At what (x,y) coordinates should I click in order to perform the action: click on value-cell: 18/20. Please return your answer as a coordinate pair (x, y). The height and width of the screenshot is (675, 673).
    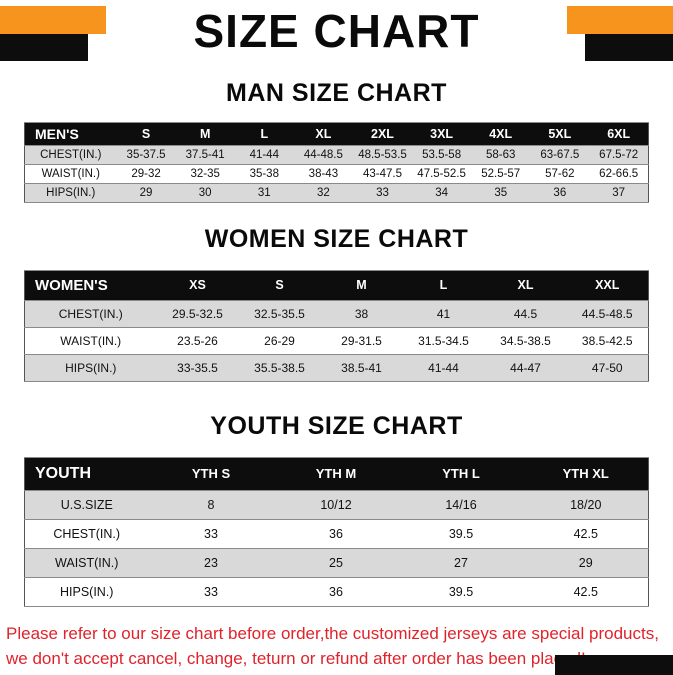
    Looking at the image, I should click on (586, 504).